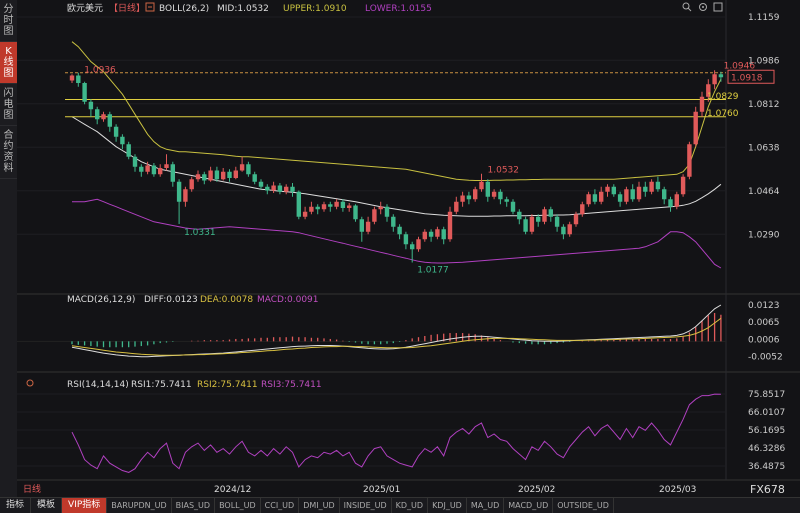  What do you see at coordinates (47, 505) in the screenshot?
I see `toolbar-tab-1: 模板` at bounding box center [47, 505].